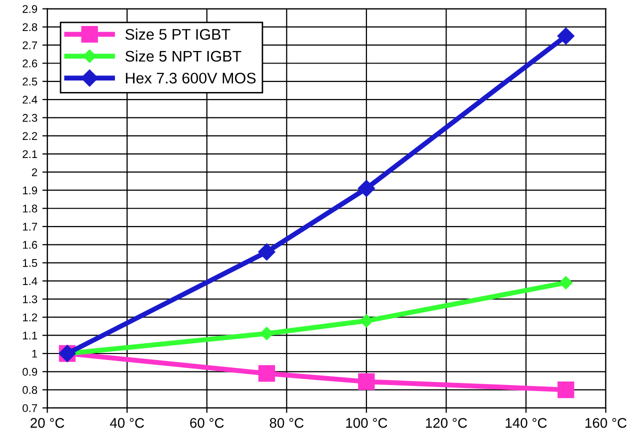 This screenshot has height=441, width=631. What do you see at coordinates (30, 408) in the screenshot?
I see `y-tick-label: 0.7` at bounding box center [30, 408].